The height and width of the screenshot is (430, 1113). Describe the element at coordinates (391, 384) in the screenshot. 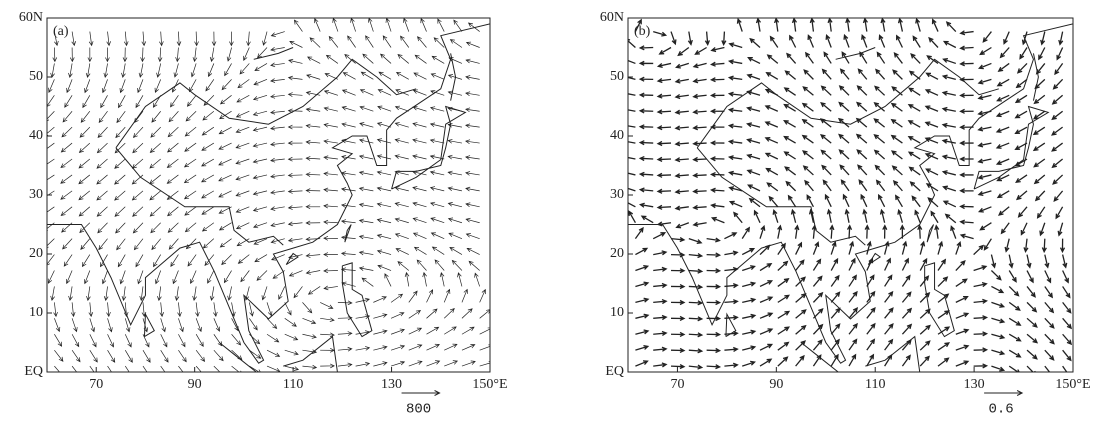

I see `x-tick-label: 130` at that location.